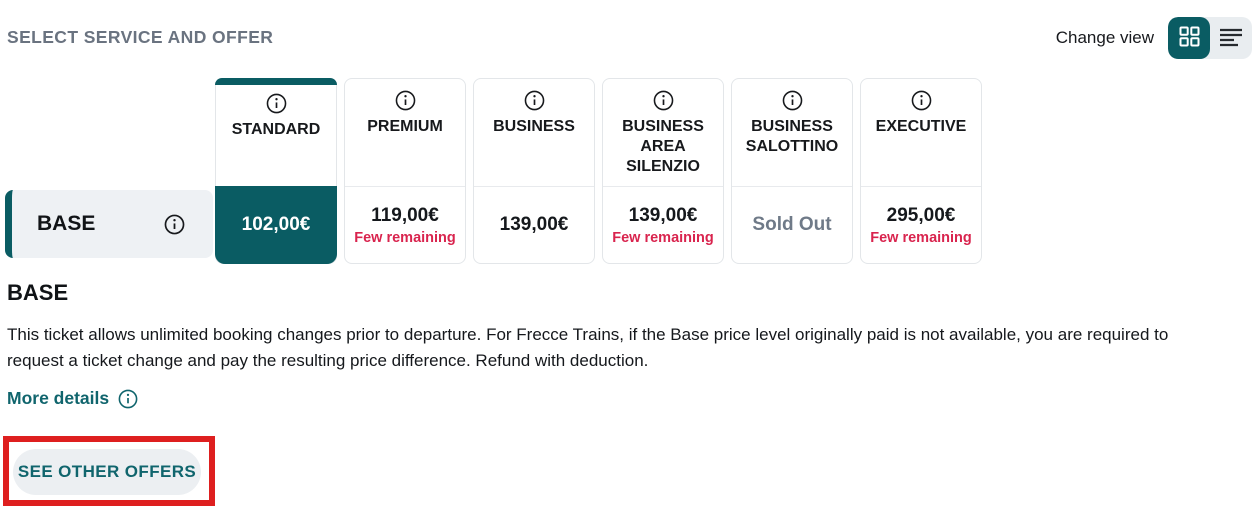  What do you see at coordinates (405, 215) in the screenshot?
I see `price-value: 119,00€` at bounding box center [405, 215].